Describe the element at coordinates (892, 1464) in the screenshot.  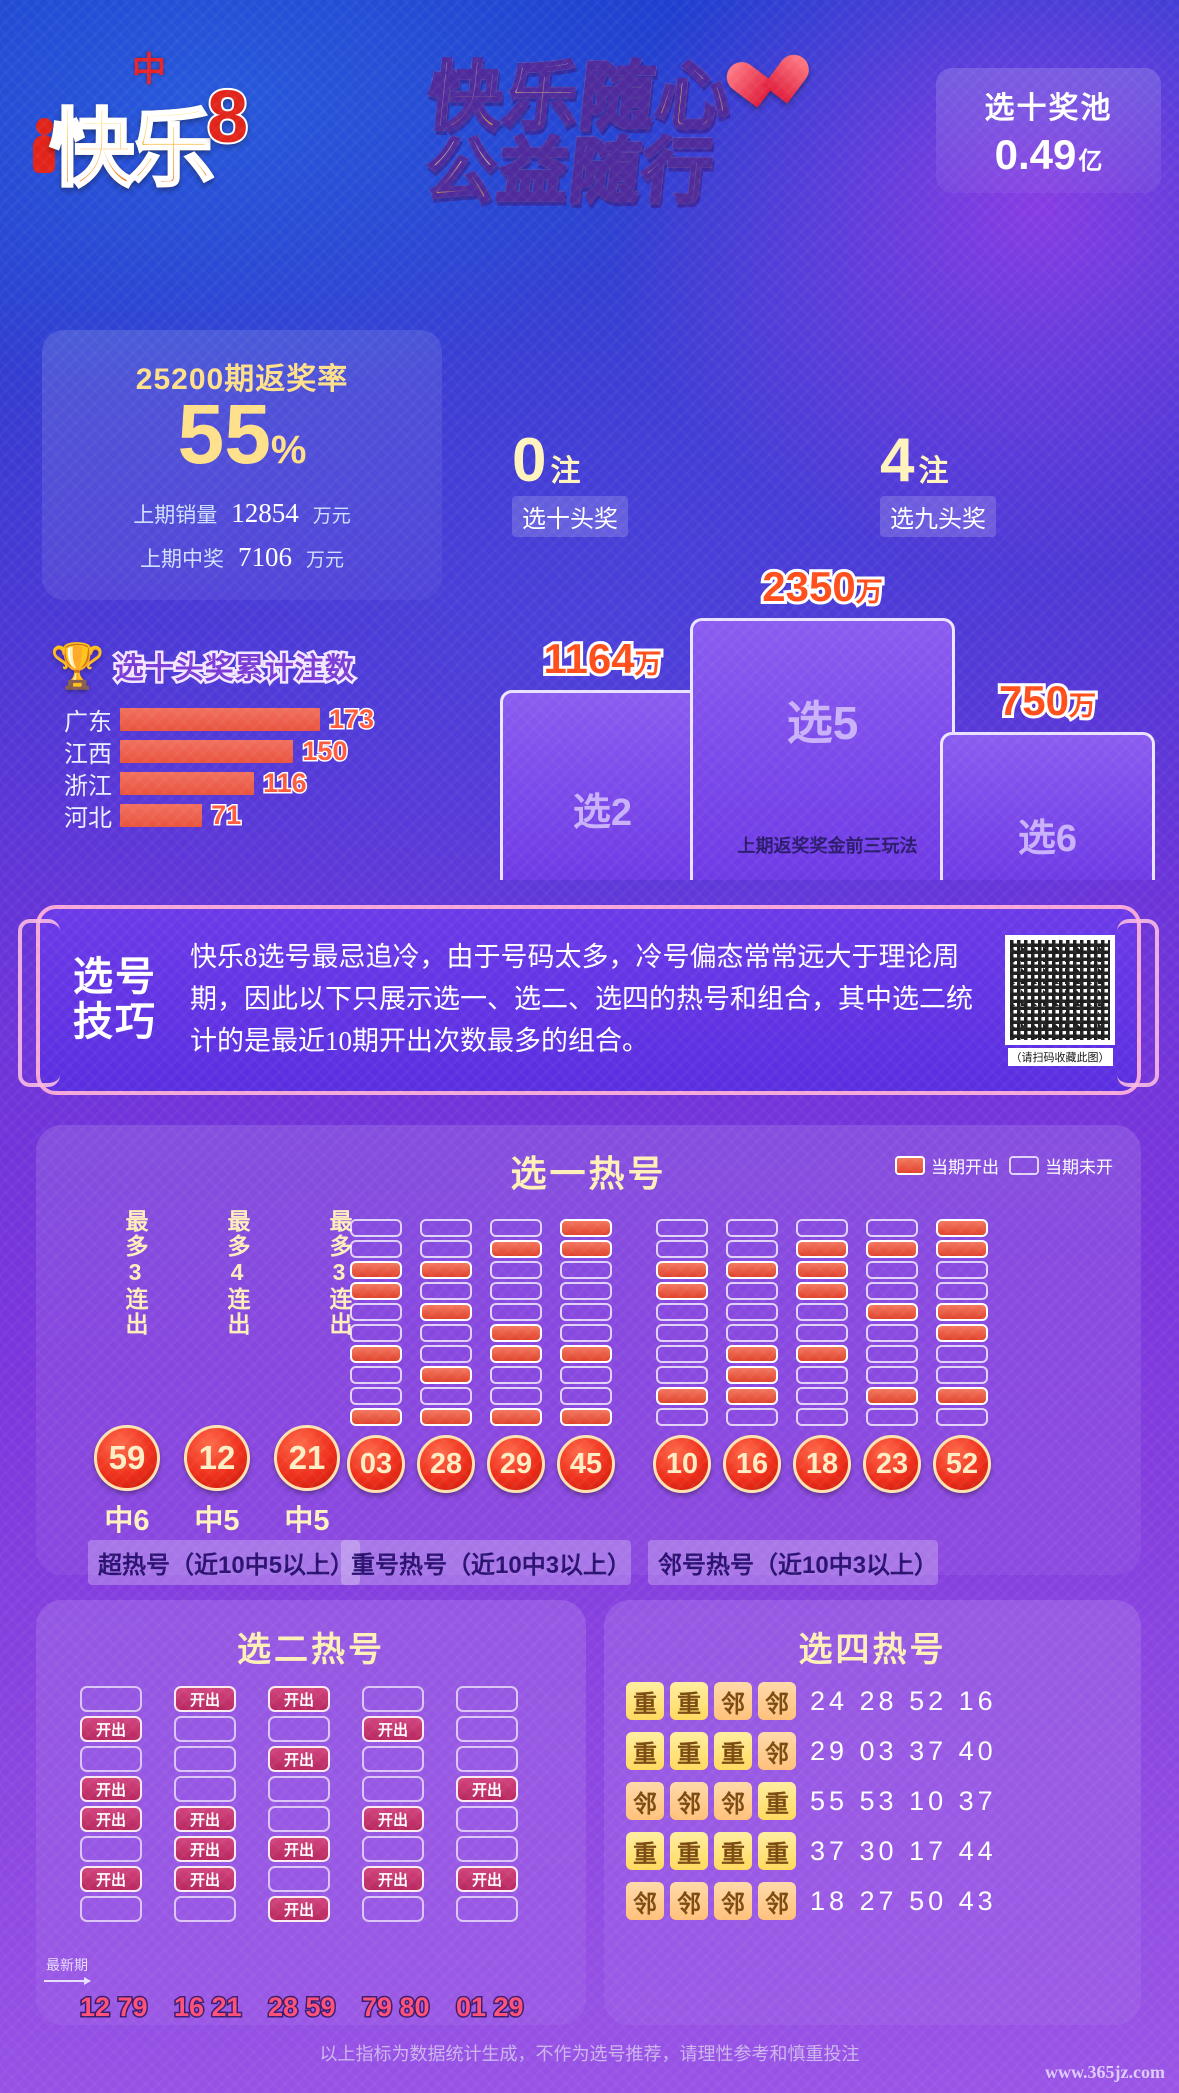
I see `hot-number-ball: 23` at that location.